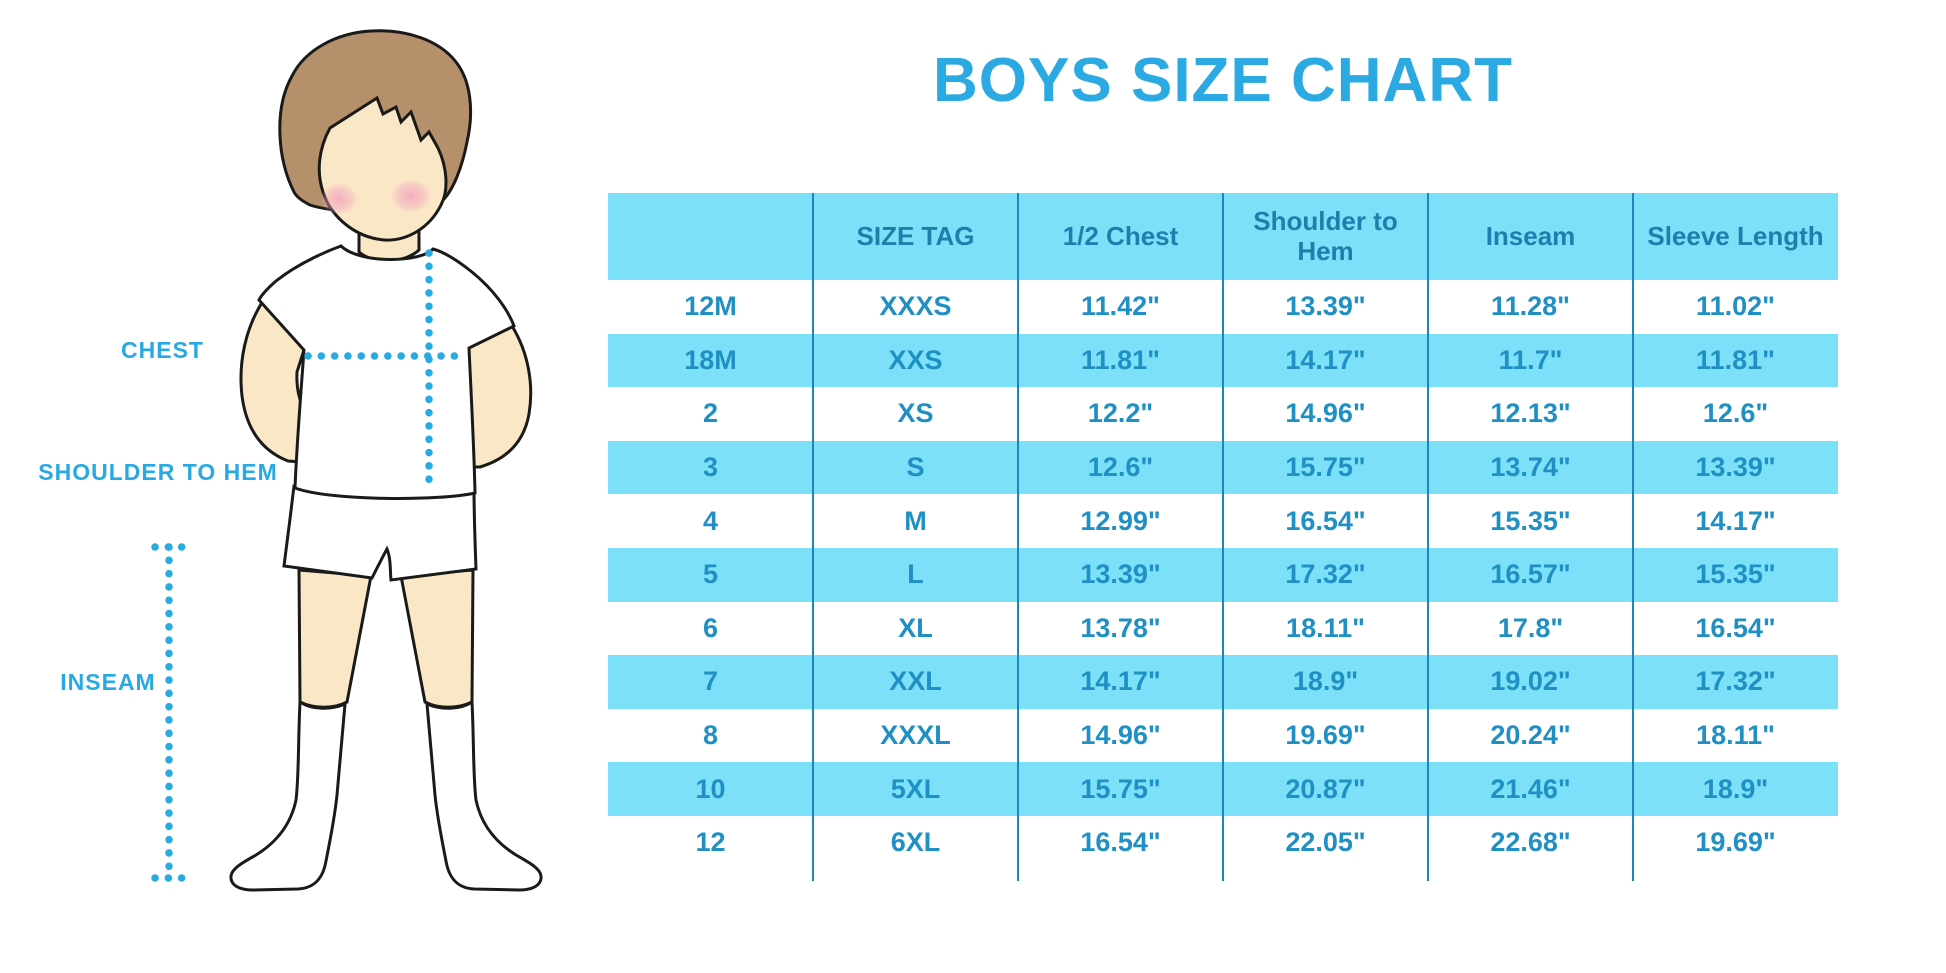 This screenshot has height=973, width=1946. What do you see at coordinates (380, 533) in the screenshot?
I see `shorts` at bounding box center [380, 533].